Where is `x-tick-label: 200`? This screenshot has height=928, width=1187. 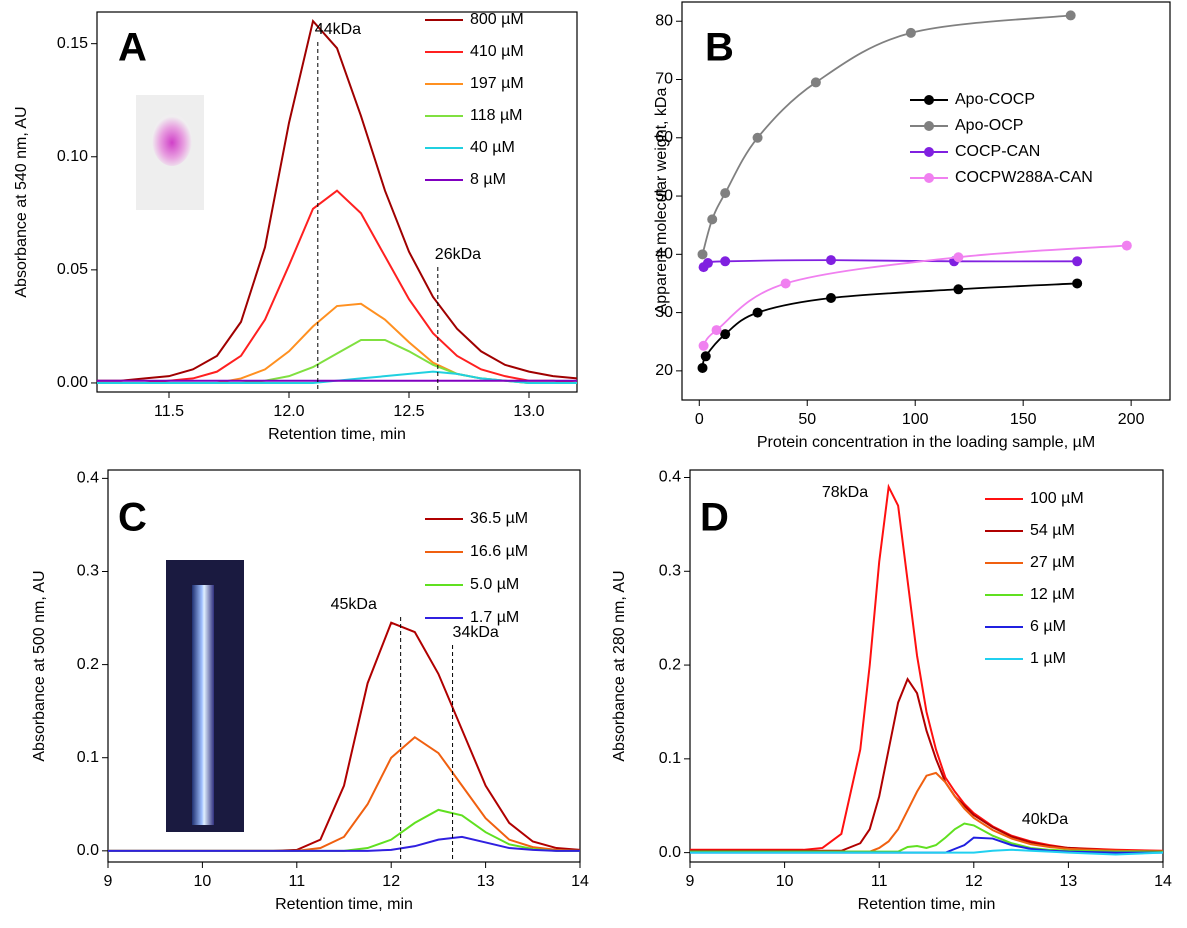
x-tick-label: 200 is located at coordinates (1131, 419).